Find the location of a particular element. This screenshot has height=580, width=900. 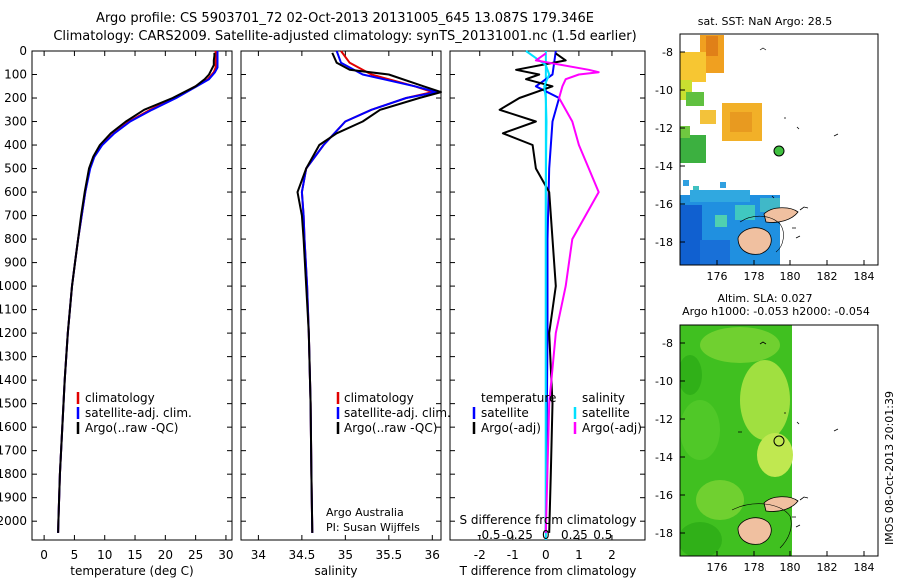

x-tick-label: 20 is located at coordinates (165, 555).